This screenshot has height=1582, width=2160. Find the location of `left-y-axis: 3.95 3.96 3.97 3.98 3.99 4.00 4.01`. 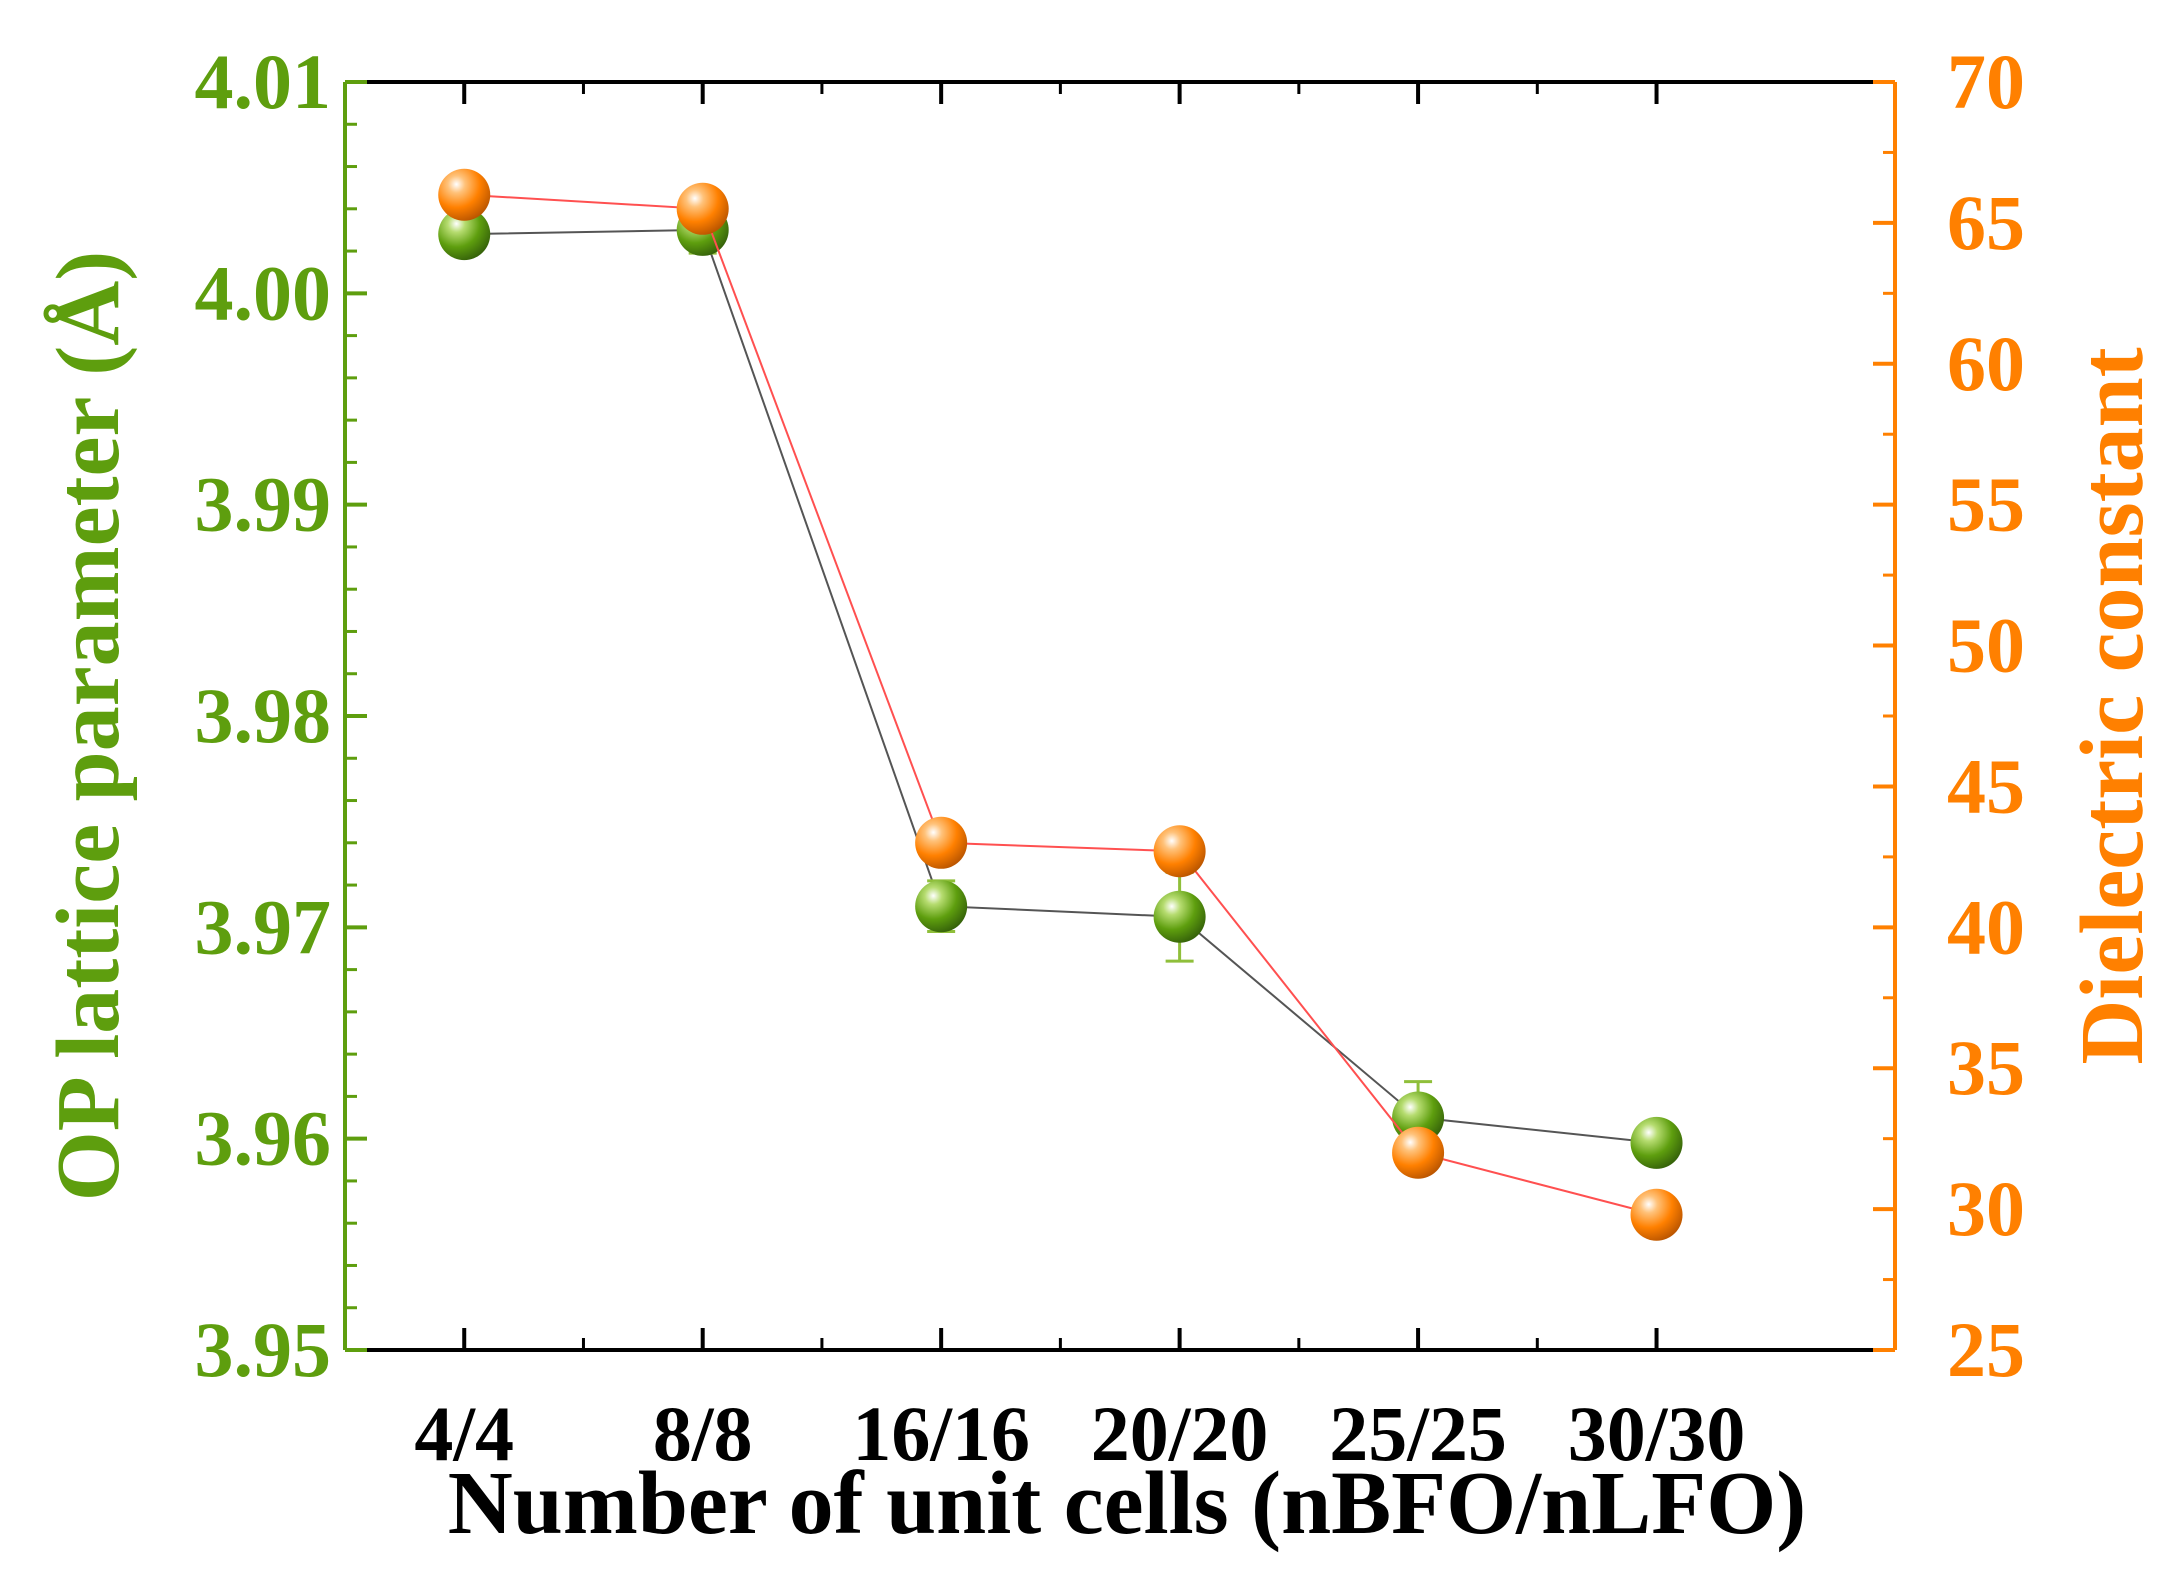

left-y-axis: 3.95 3.96 3.97 3.98 3.99 4.00 4.01 is located at coordinates (281, 715).